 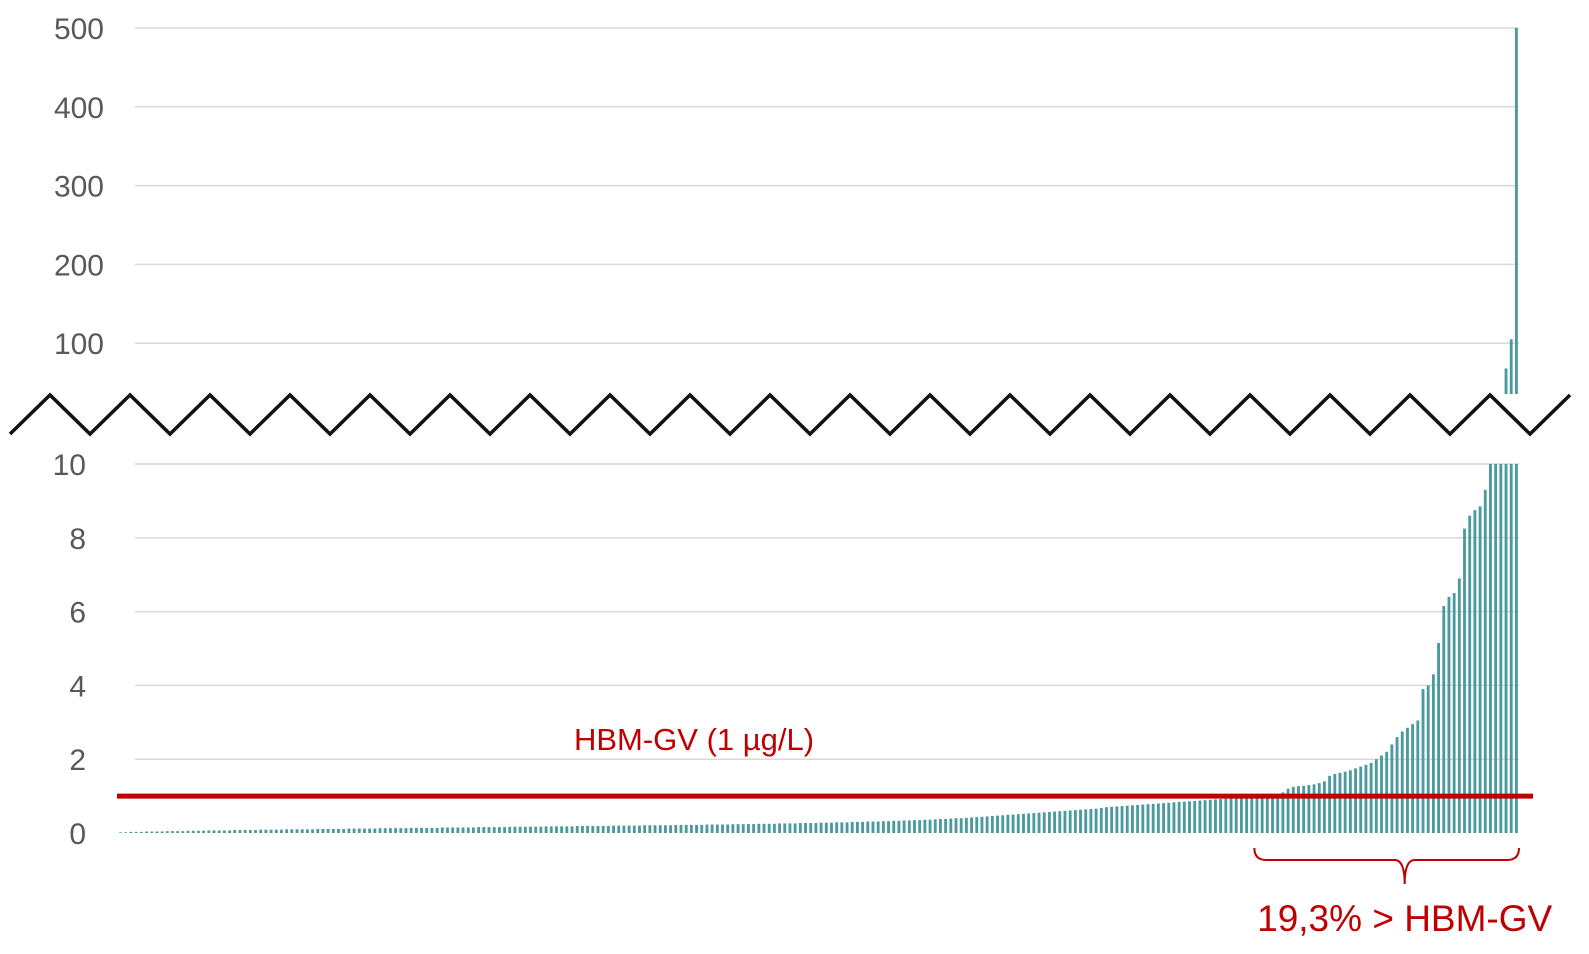 I want to click on exceedance-brace, so click(x=1386, y=866).